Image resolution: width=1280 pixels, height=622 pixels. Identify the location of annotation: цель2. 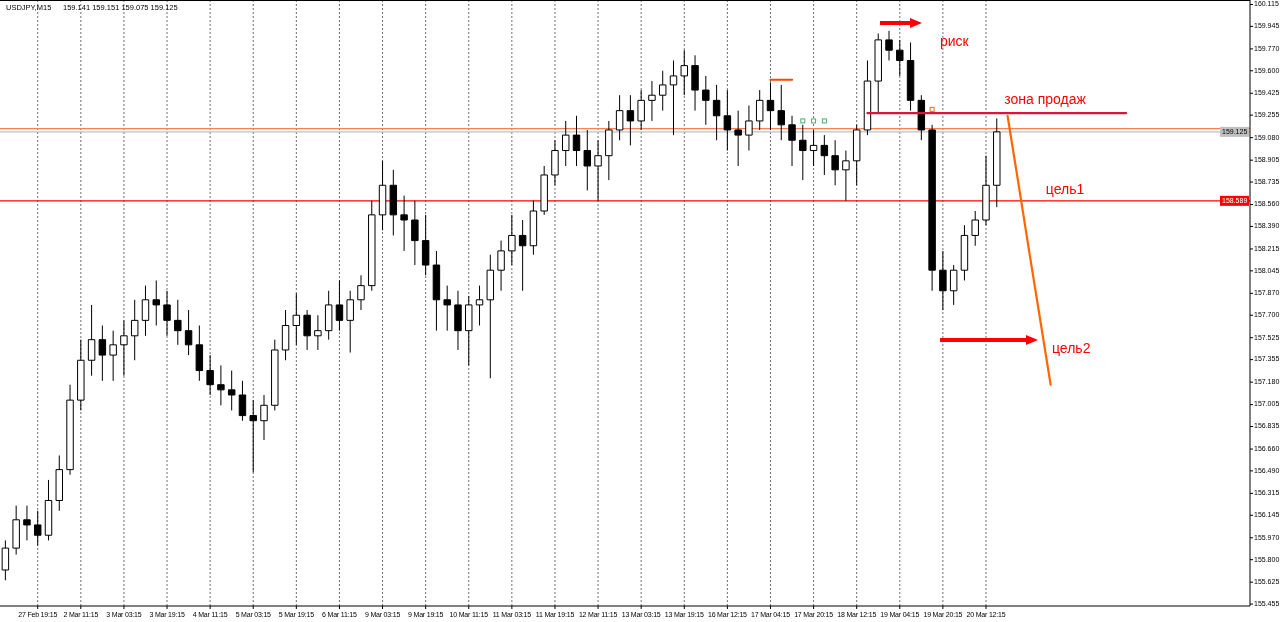
(1071, 347).